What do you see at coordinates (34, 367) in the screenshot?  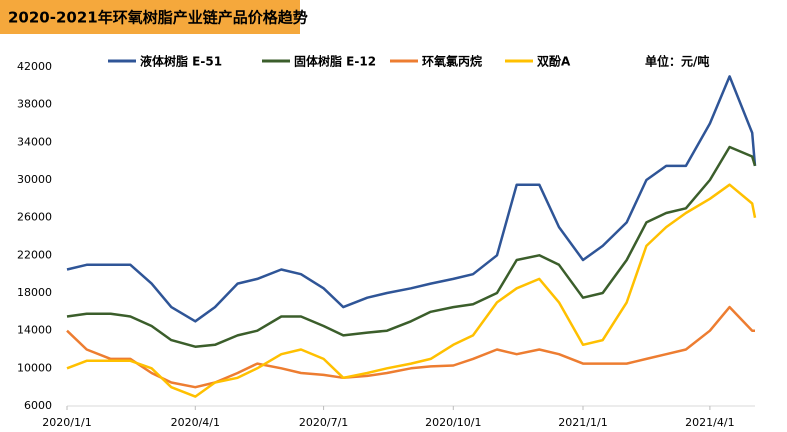 I see `y-tick-label: 10000` at bounding box center [34, 367].